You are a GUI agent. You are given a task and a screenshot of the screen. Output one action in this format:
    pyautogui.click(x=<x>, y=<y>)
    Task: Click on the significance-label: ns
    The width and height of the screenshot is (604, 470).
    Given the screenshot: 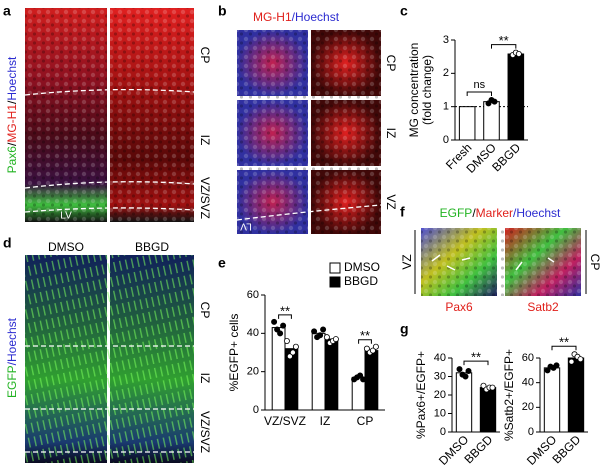 What is the action you would take?
    pyautogui.click(x=480, y=85)
    